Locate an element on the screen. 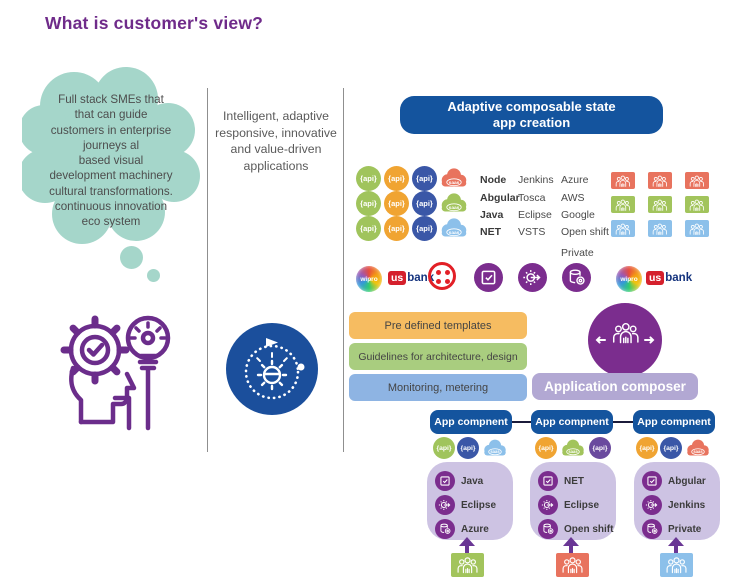  stack-name: Abgular is located at coordinates (500, 198).